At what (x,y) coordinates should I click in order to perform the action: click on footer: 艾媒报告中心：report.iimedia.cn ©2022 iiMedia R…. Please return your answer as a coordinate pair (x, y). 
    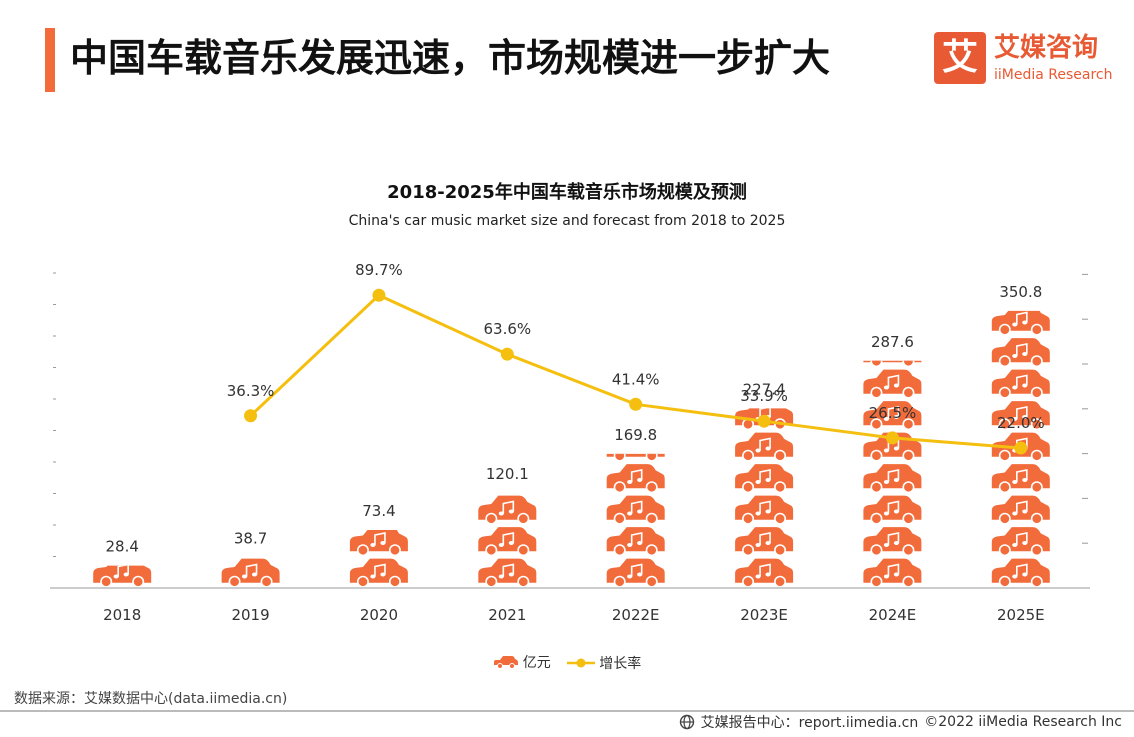
    Looking at the image, I should click on (900, 722).